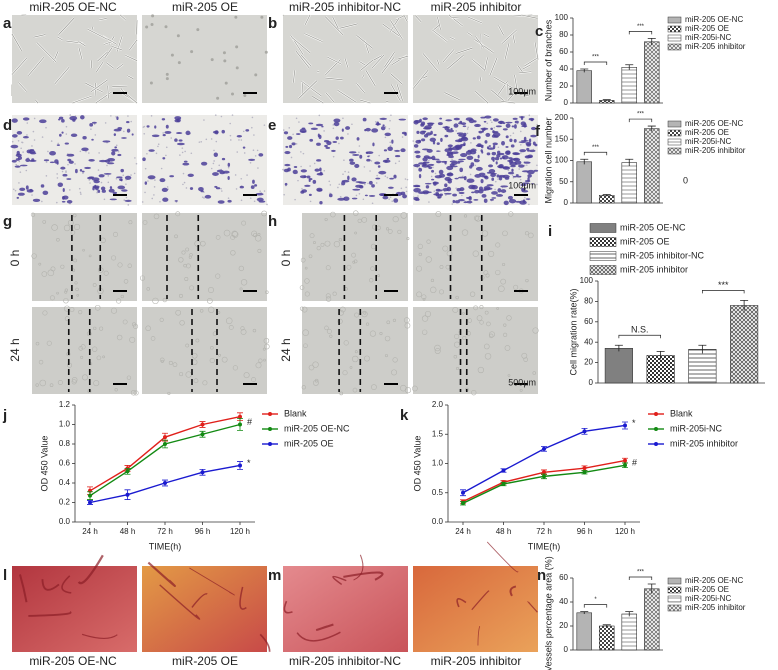  I want to click on panel-note: 0, so click(685, 180).